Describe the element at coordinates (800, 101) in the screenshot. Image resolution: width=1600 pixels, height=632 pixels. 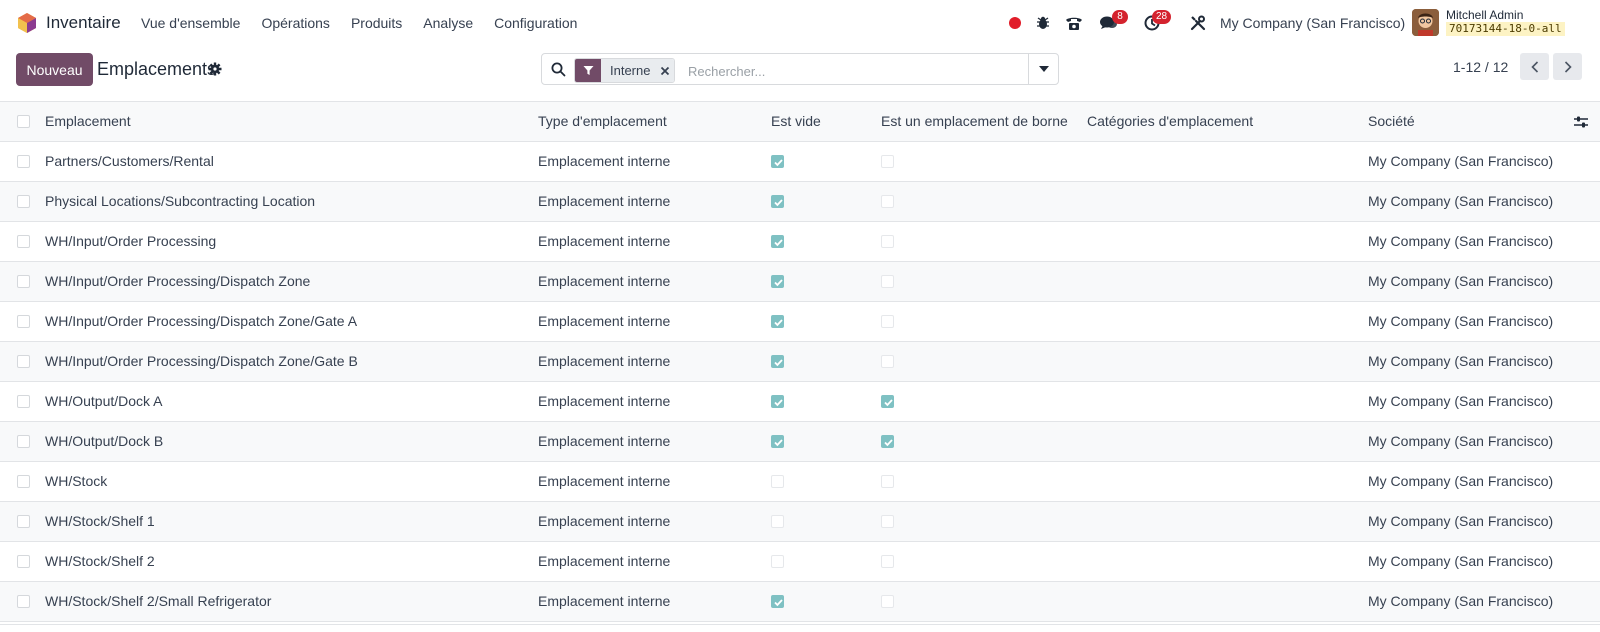
I see `panel-divider` at that location.